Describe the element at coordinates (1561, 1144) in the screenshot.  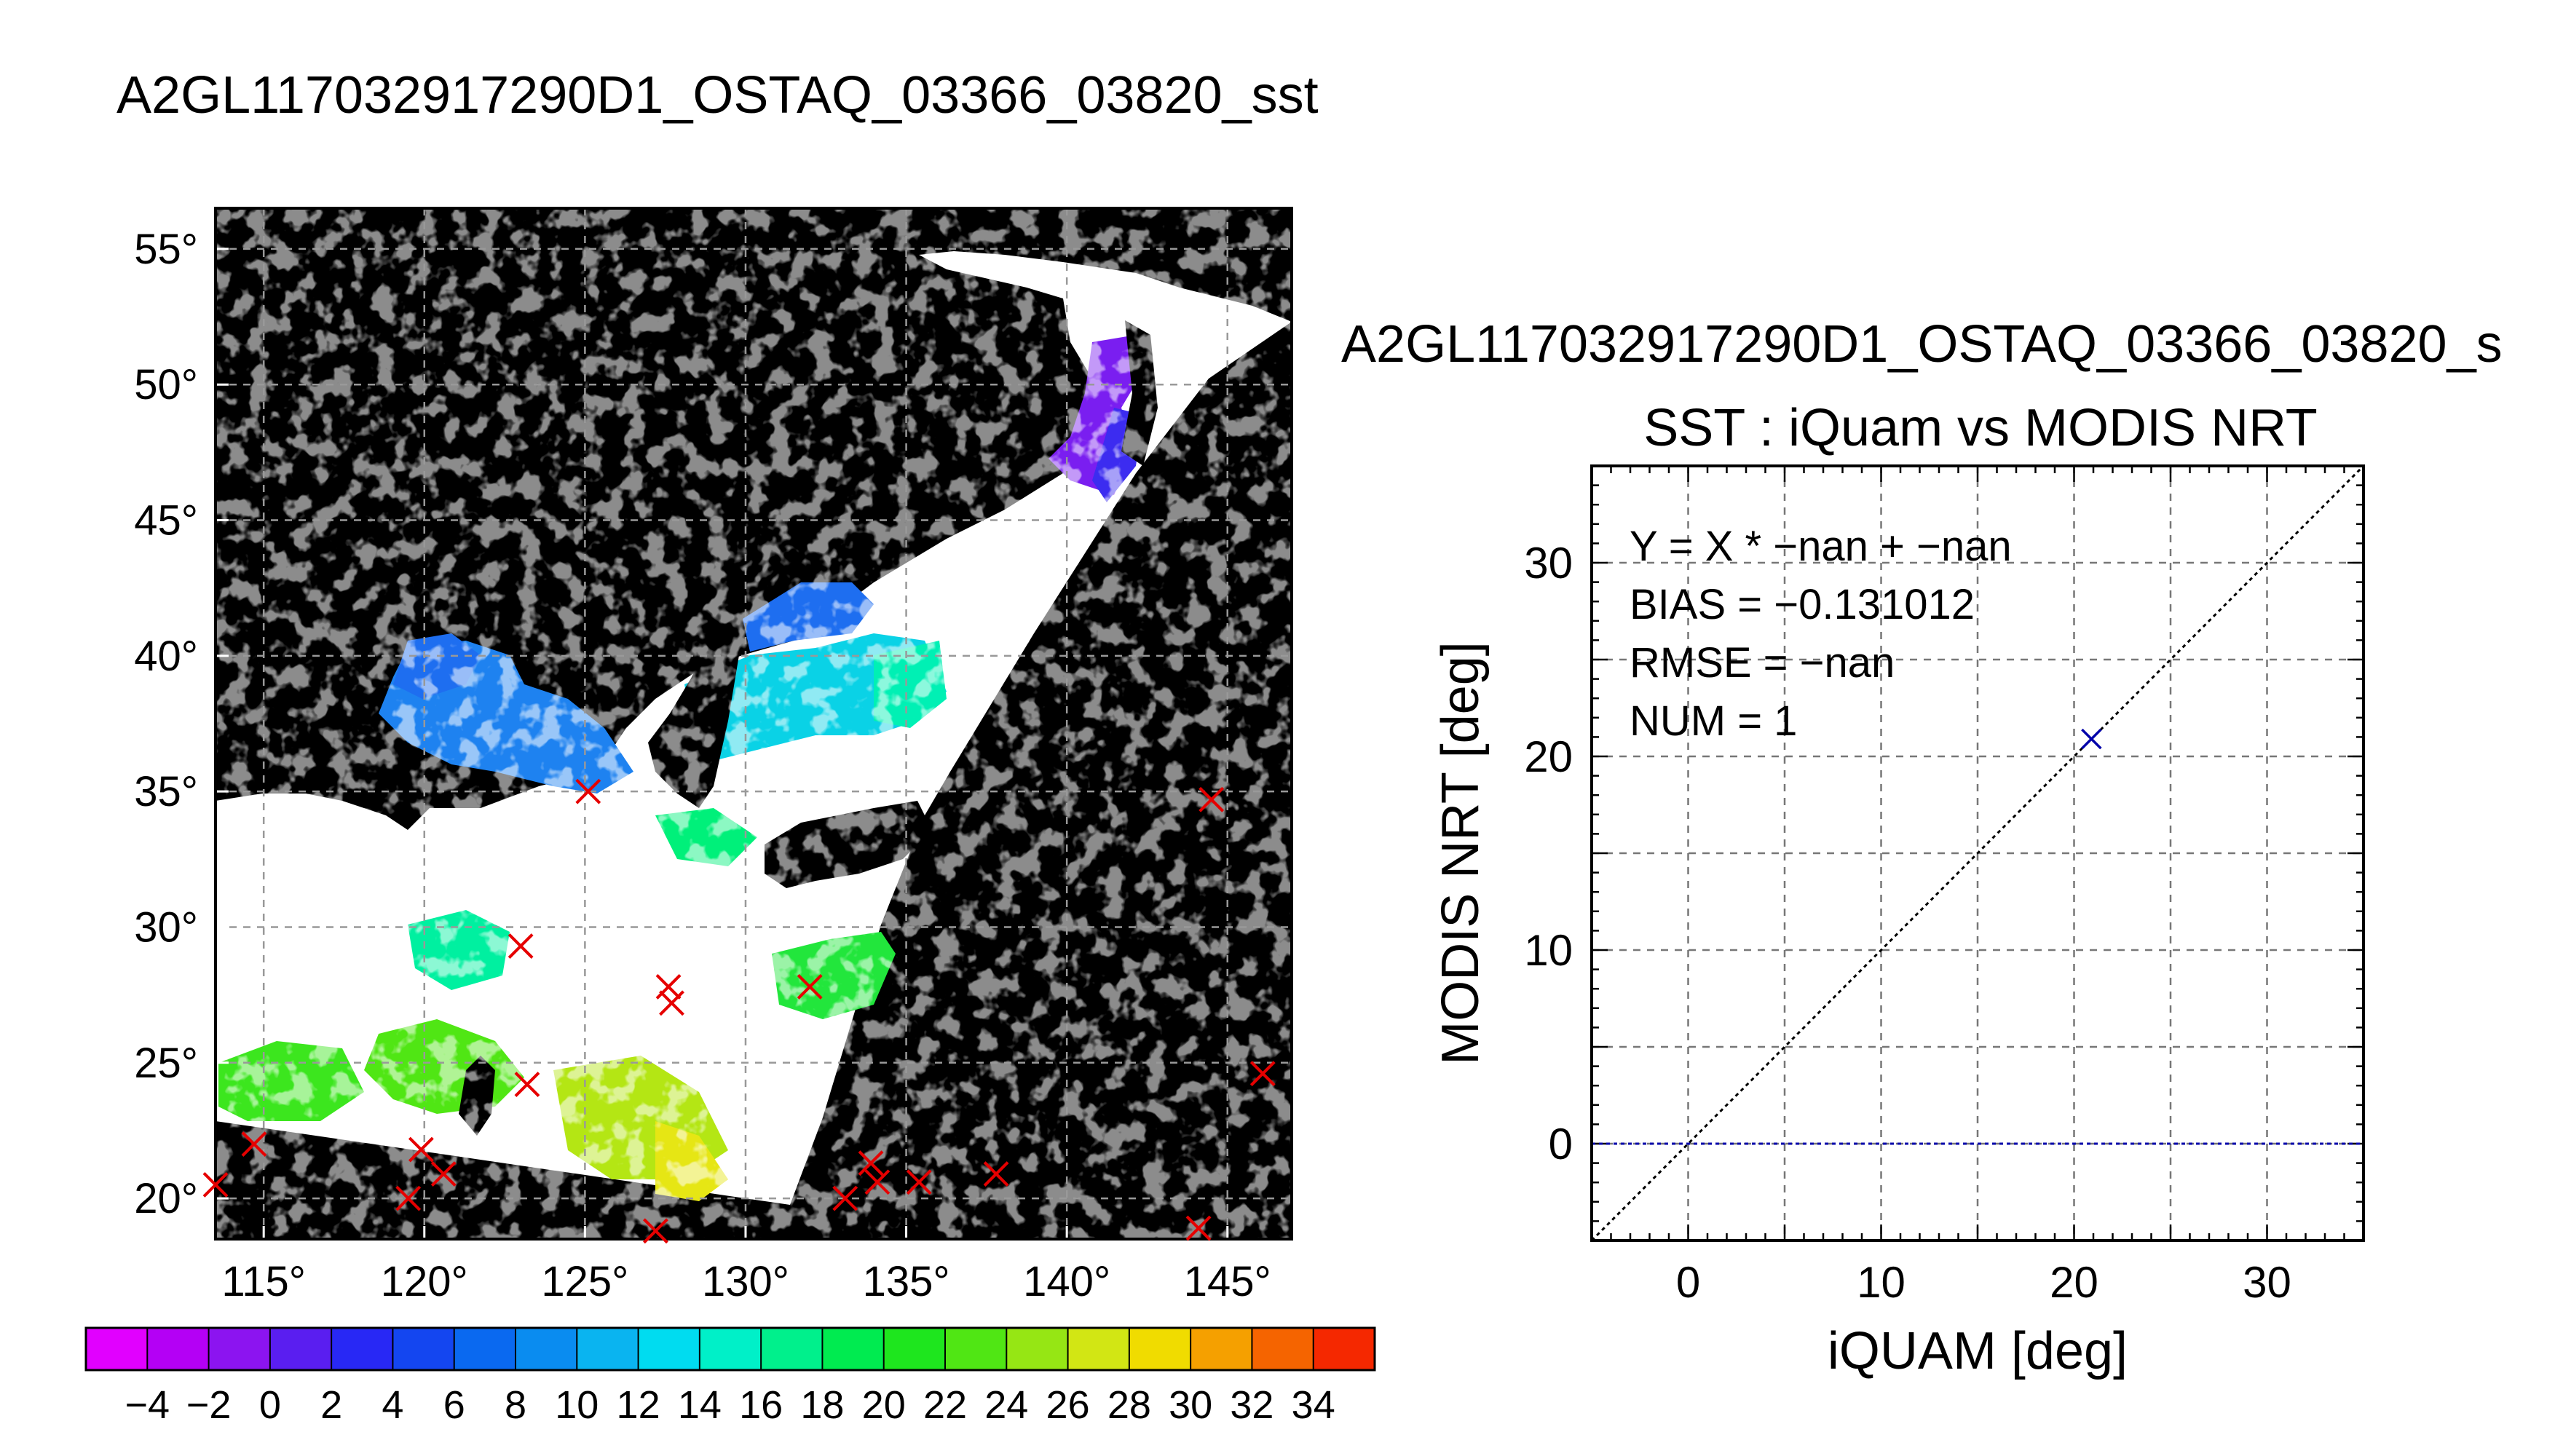
I see `scatter-y-tick-label: 0` at that location.